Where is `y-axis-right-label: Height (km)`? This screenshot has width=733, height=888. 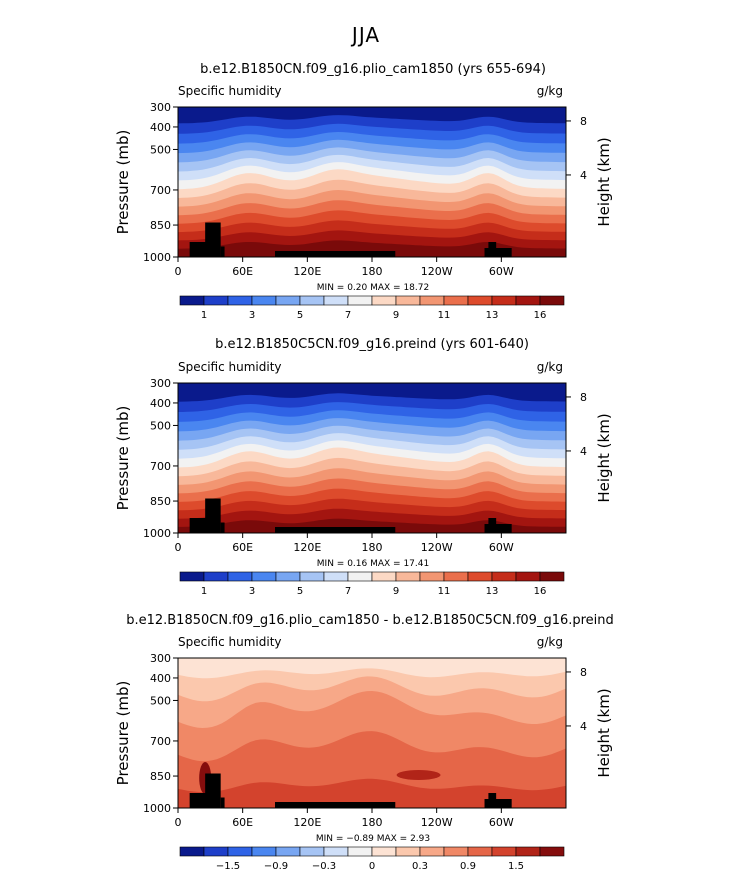
y-axis-right-label: Height (km) is located at coordinates (604, 457).